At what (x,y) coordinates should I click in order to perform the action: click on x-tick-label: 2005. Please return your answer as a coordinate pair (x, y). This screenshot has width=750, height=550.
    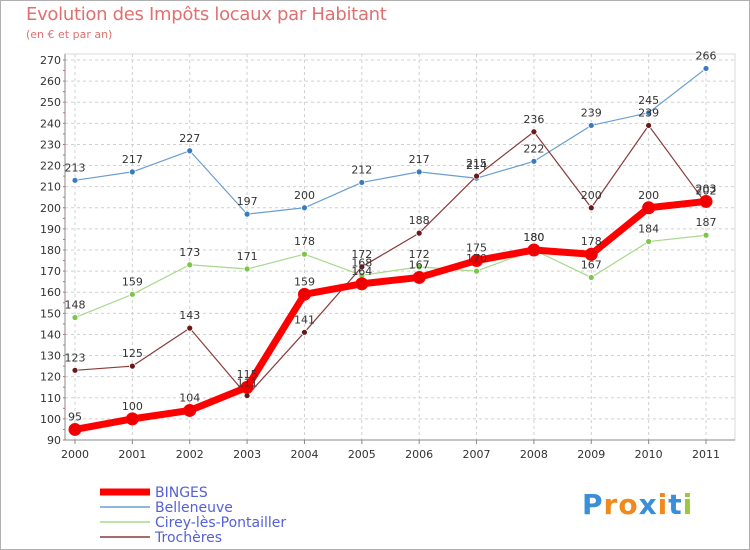
    Looking at the image, I should click on (362, 454).